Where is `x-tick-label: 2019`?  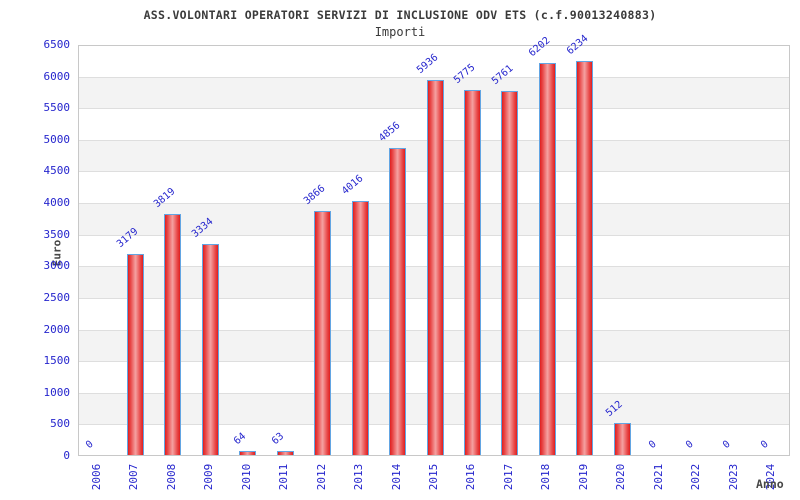 x-tick-label: 2019 is located at coordinates (583, 477).